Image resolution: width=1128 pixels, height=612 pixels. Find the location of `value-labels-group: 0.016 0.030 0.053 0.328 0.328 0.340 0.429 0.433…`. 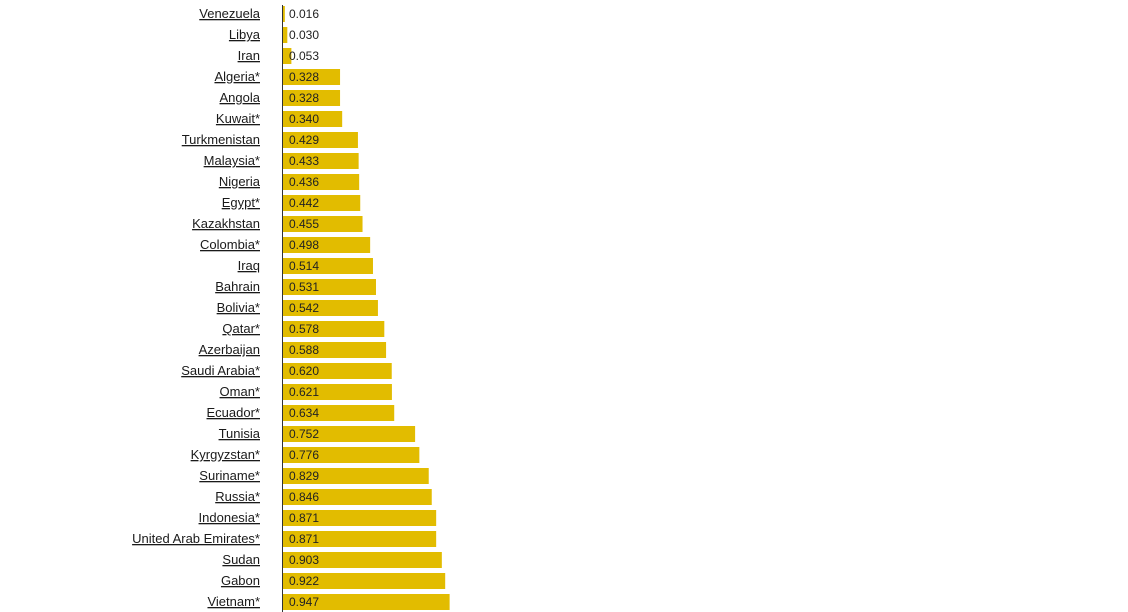

value-labels-group: 0.016 0.030 0.053 0.328 0.328 0.340 0.429 0.433… is located at coordinates (304, 308).